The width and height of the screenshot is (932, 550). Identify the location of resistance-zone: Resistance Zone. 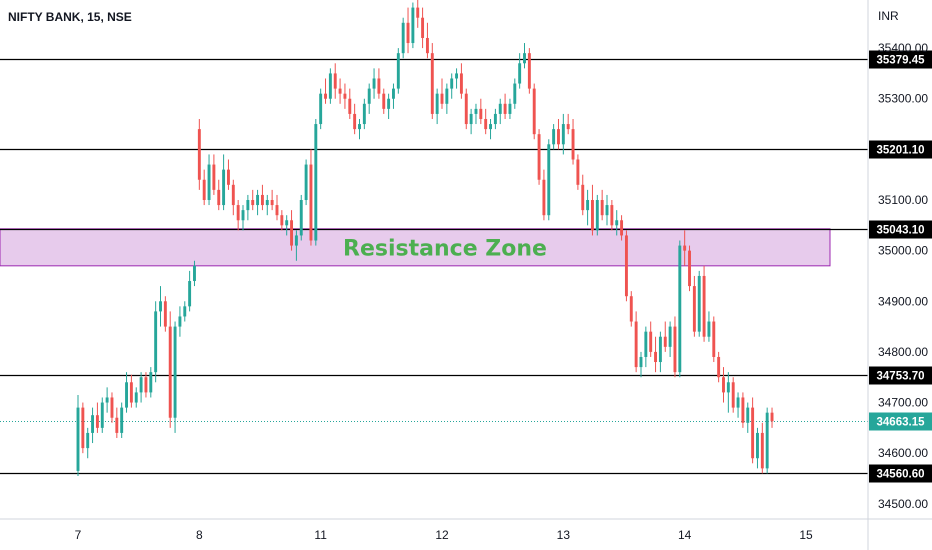
(415, 247).